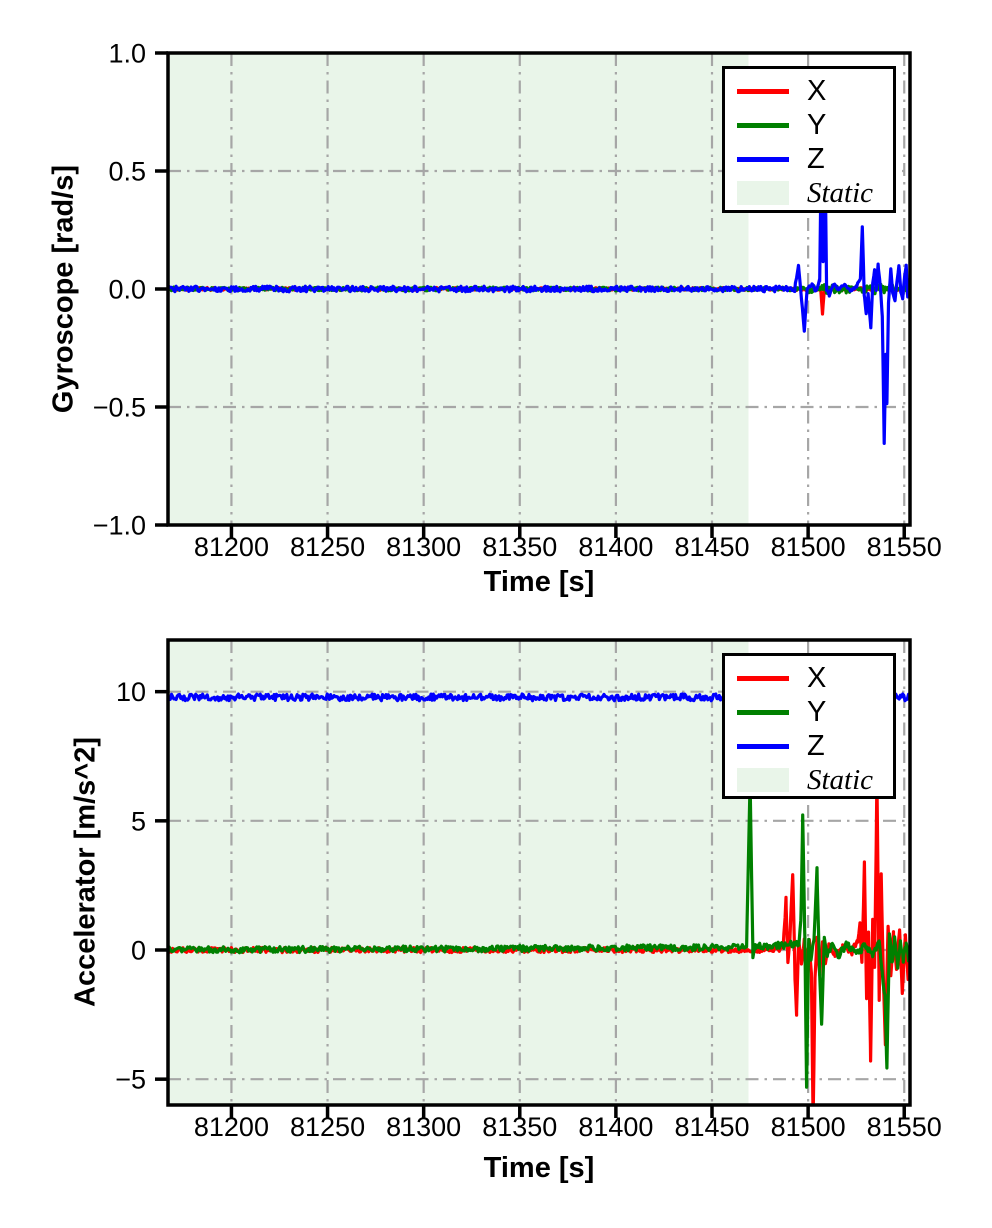 The width and height of the screenshot is (992, 1228). I want to click on y-tick-label: −1.0, so click(119, 526).